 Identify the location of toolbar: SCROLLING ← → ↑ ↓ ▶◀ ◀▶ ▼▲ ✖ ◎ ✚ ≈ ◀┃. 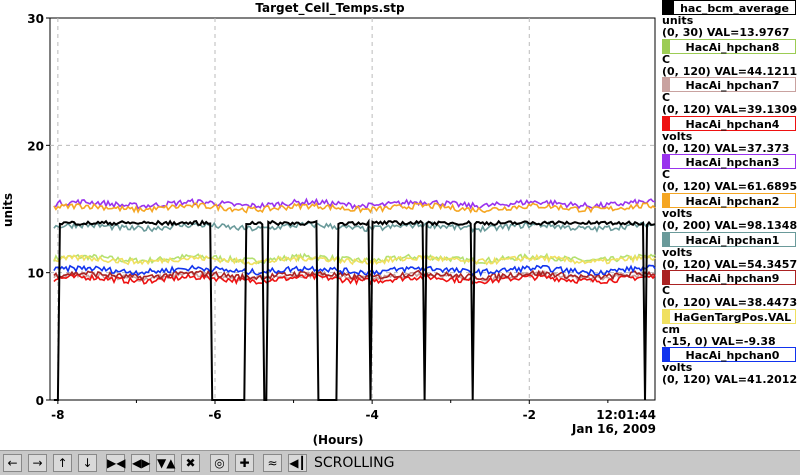
(400, 462).